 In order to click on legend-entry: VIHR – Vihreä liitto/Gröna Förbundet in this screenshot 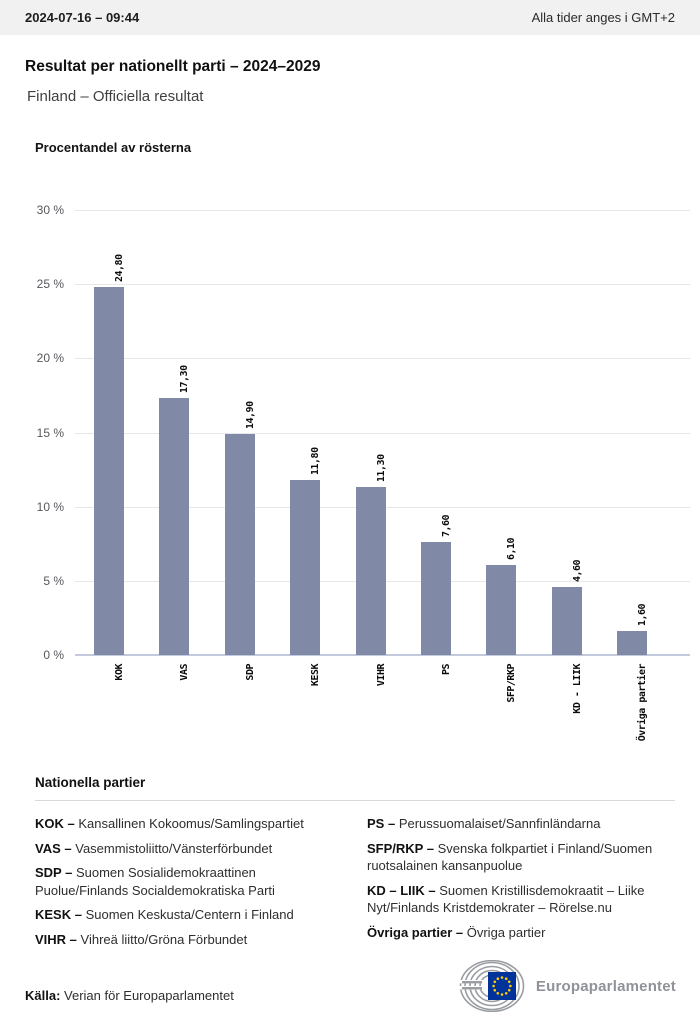, I will do `click(189, 940)`.